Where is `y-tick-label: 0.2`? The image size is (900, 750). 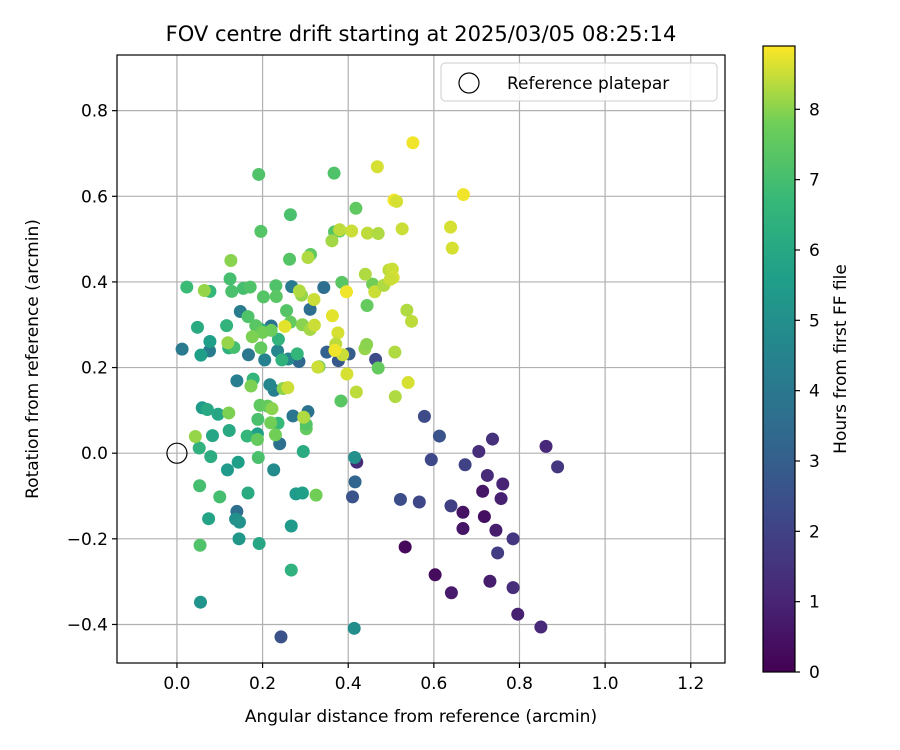
y-tick-label: 0.2 is located at coordinates (94, 369).